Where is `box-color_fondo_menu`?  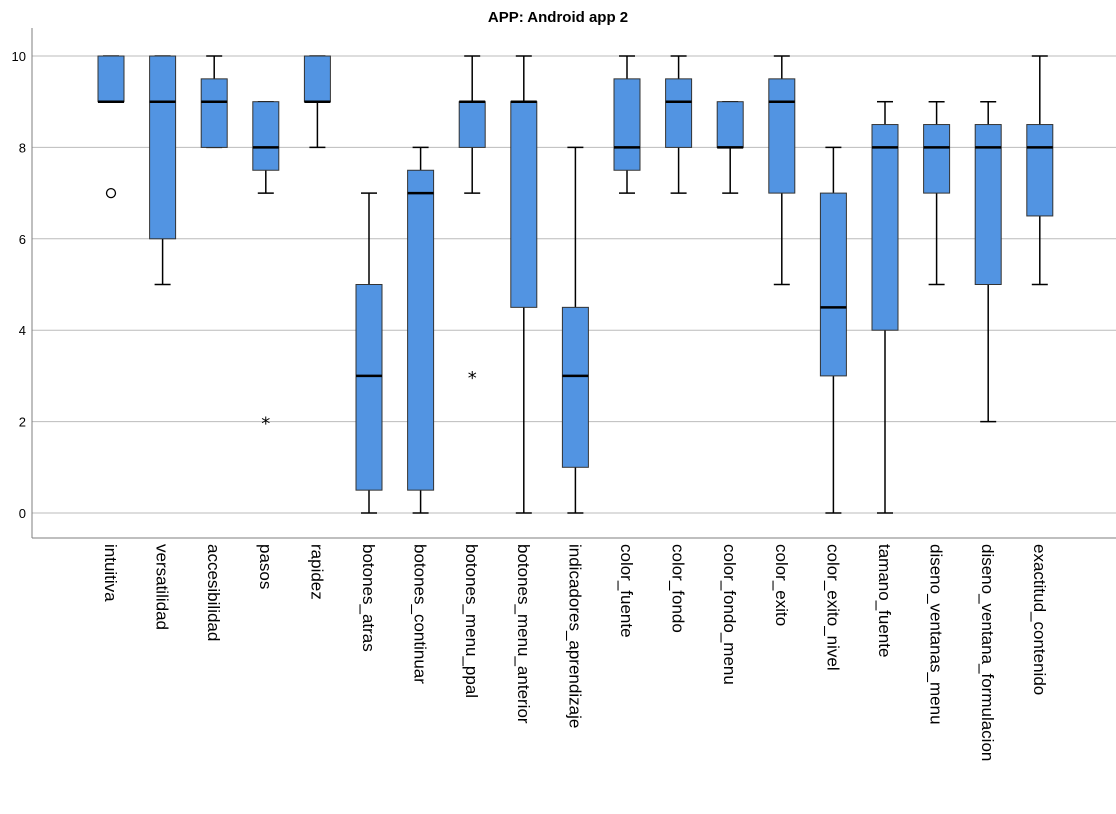 box-color_fondo_menu is located at coordinates (730, 147).